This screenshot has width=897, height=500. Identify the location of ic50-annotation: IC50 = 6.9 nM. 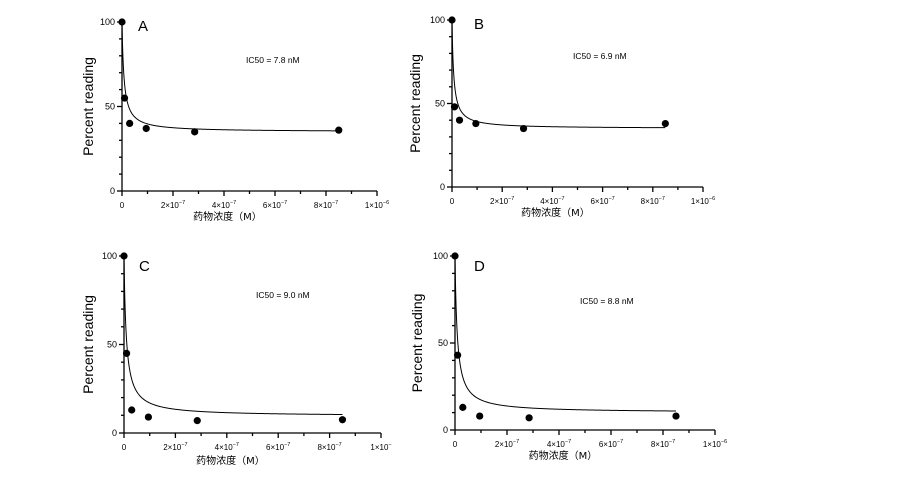
(600, 56).